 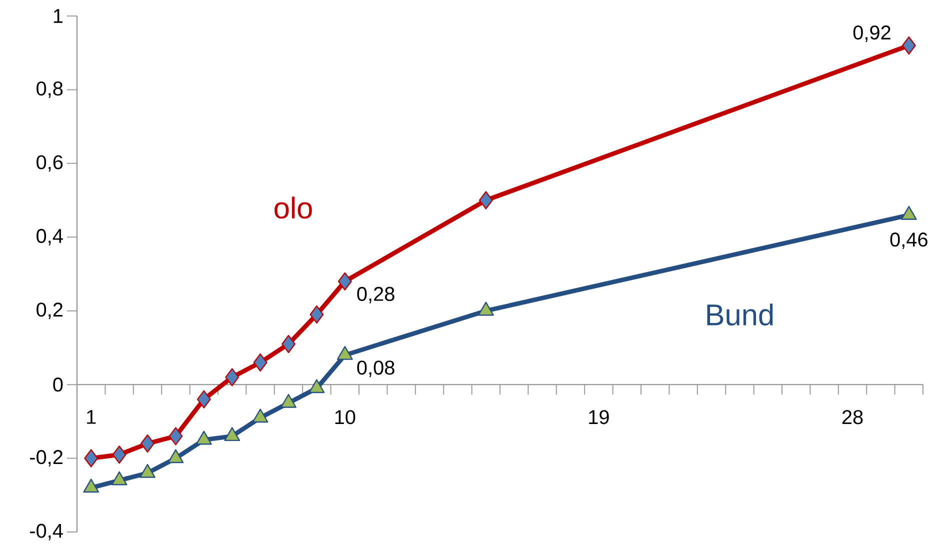 I want to click on series-label: Bund, so click(x=740, y=315).